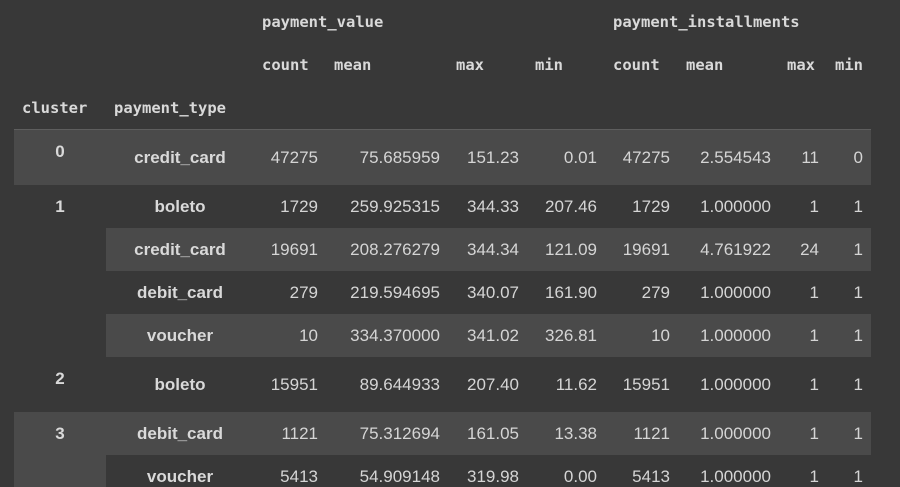 The height and width of the screenshot is (487, 900). I want to click on value-cell: 75.685959, so click(387, 157).